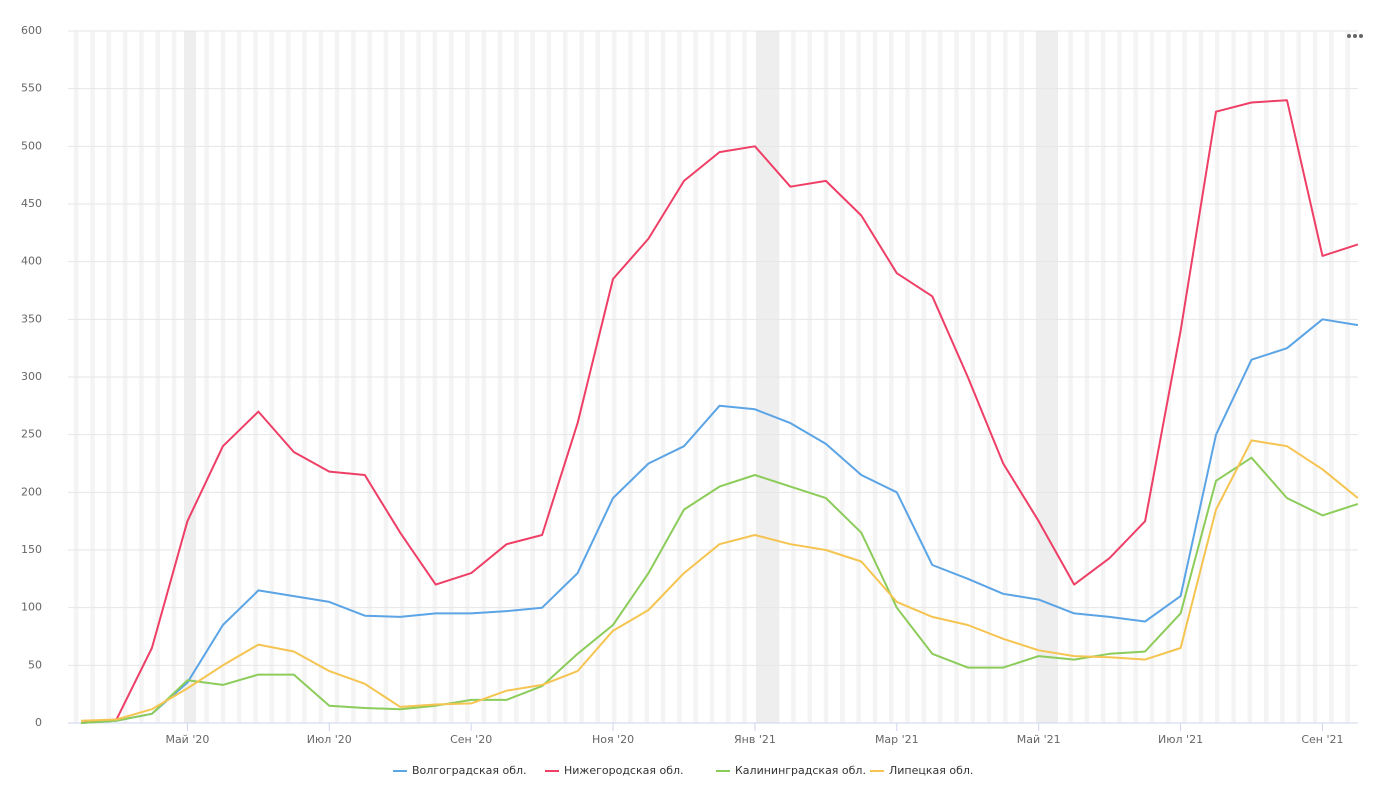 This screenshot has height=799, width=1386. What do you see at coordinates (624, 770) in the screenshot?
I see `legend-label: Нижегородская обл.` at bounding box center [624, 770].